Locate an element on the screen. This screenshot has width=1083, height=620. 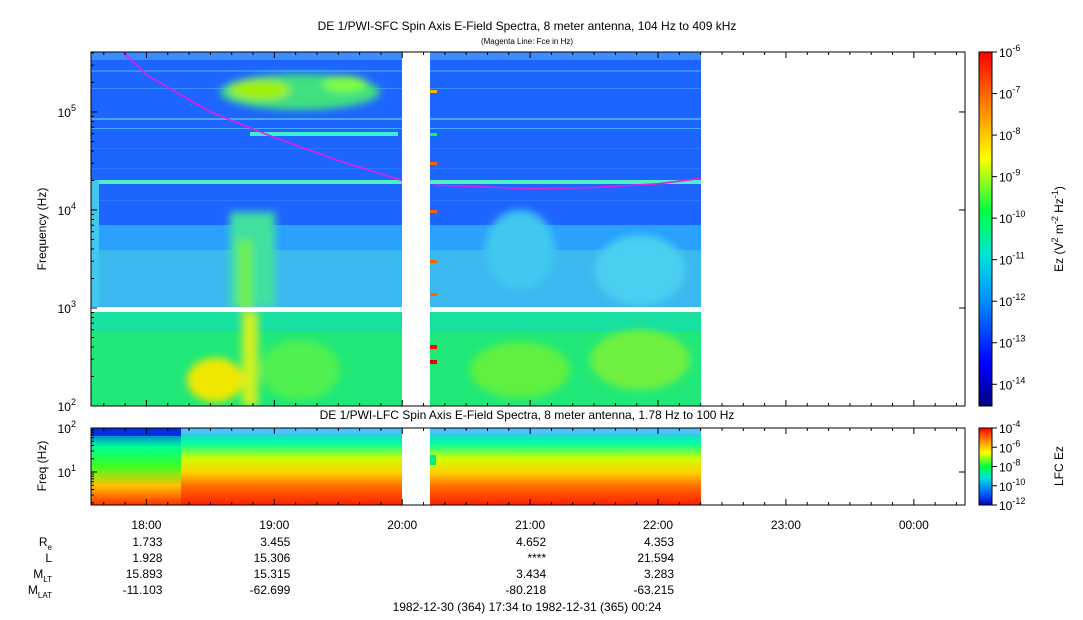
lfc-spectrogram-image is located at coordinates (528, 466).